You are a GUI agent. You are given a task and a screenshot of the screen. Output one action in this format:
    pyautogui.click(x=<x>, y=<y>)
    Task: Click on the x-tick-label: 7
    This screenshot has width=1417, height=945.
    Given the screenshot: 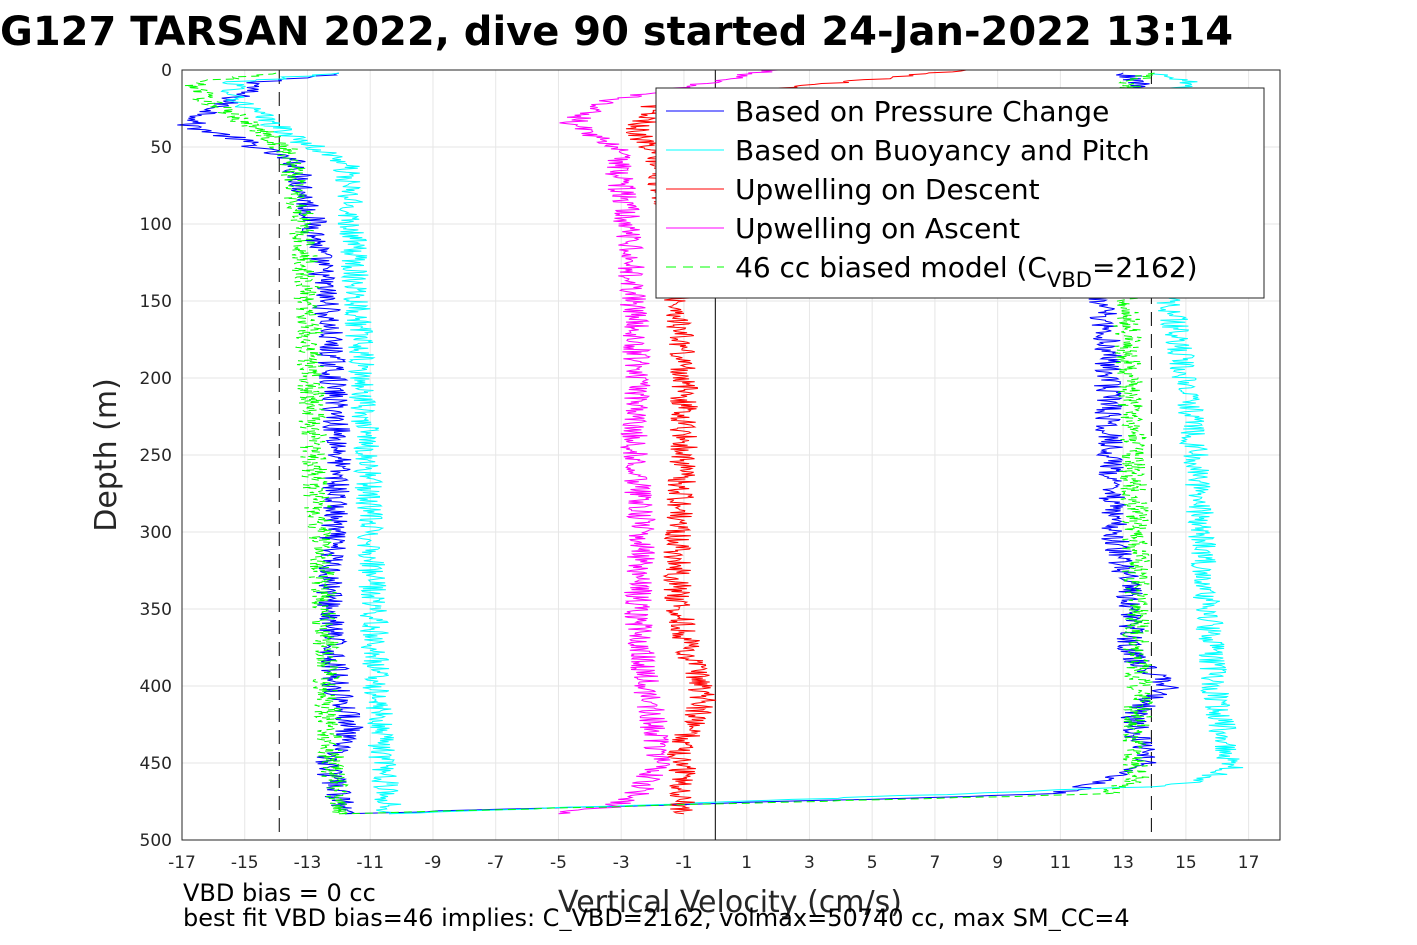 What is the action you would take?
    pyautogui.click(x=935, y=863)
    